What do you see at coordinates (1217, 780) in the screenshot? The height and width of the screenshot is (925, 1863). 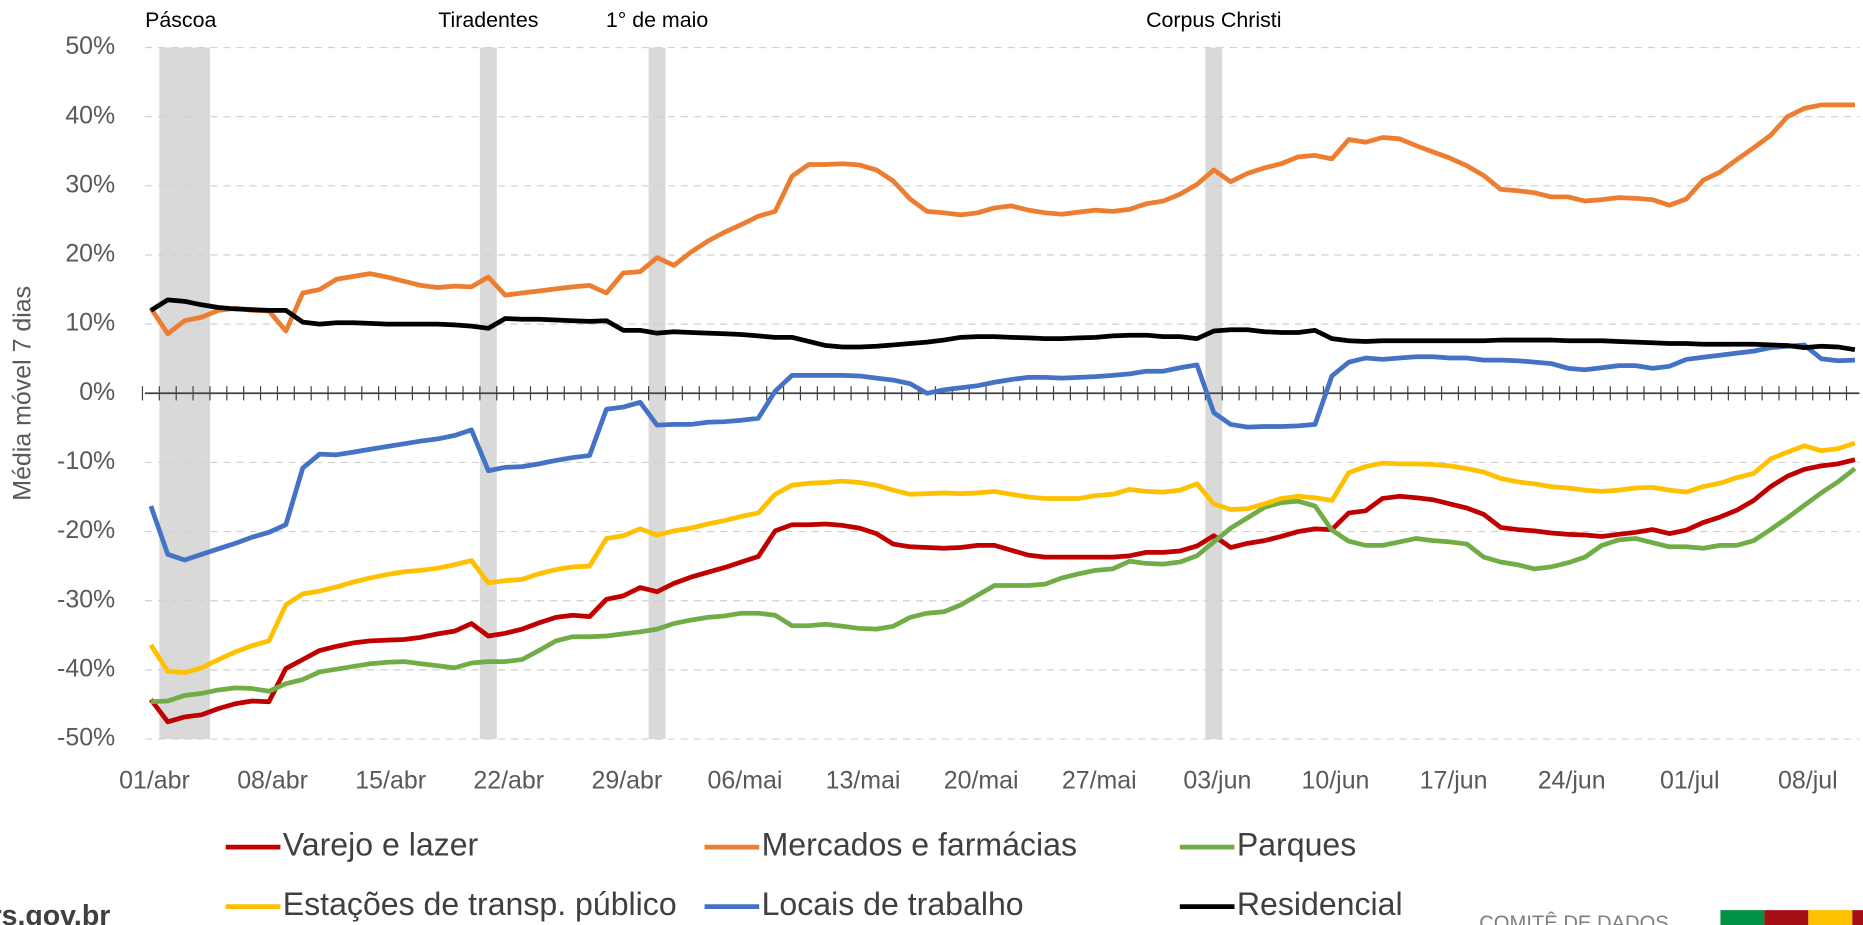 I see `x-tick-label: 03/jun` at bounding box center [1217, 780].